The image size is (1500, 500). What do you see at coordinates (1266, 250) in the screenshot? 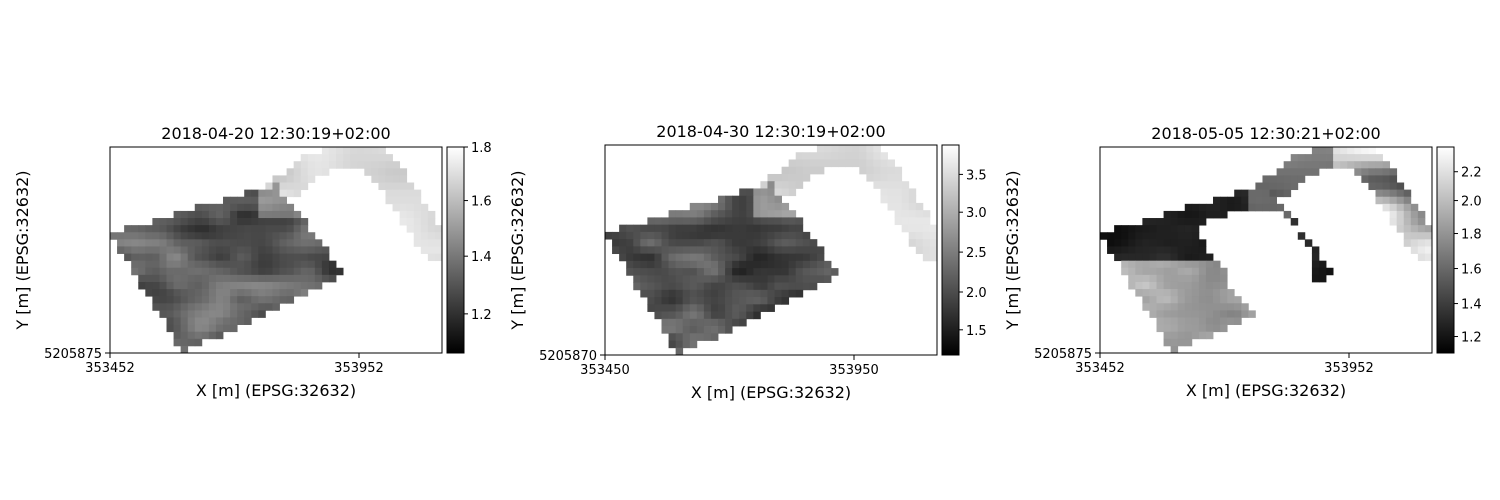
I see `axes-frame` at bounding box center [1266, 250].